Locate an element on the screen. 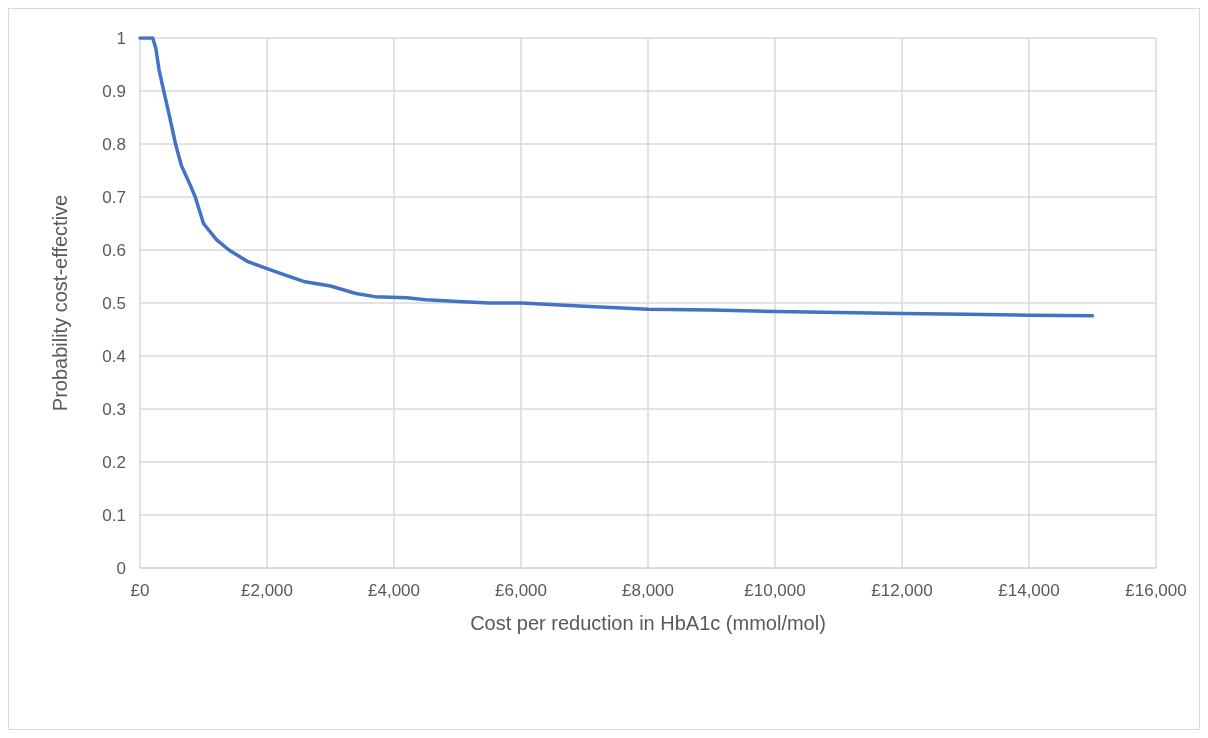 The image size is (1208, 738). y-axis-title: Probability cost-effective is located at coordinates (60, 303).